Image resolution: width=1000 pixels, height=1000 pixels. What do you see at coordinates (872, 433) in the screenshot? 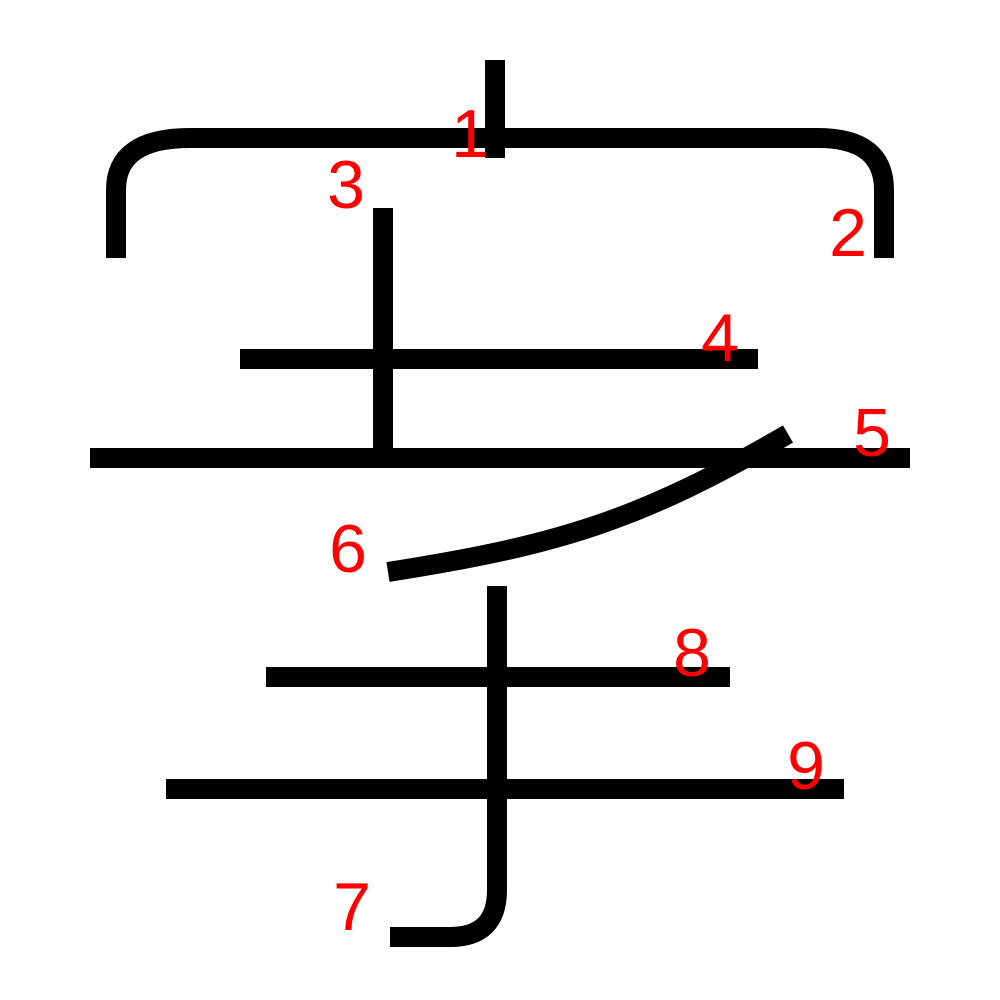
I see `stroke-number-5: 5` at bounding box center [872, 433].